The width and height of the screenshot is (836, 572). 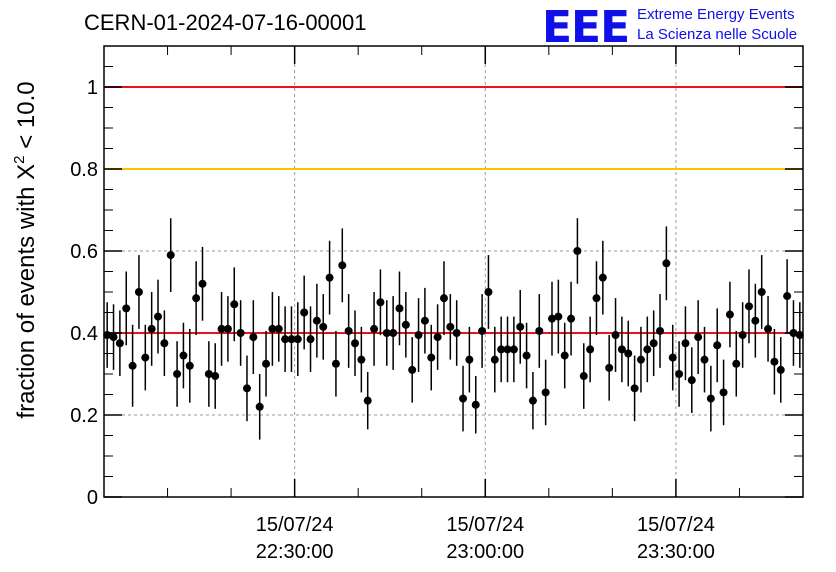 I want to click on y-tick-label: 0, so click(x=92, y=498).